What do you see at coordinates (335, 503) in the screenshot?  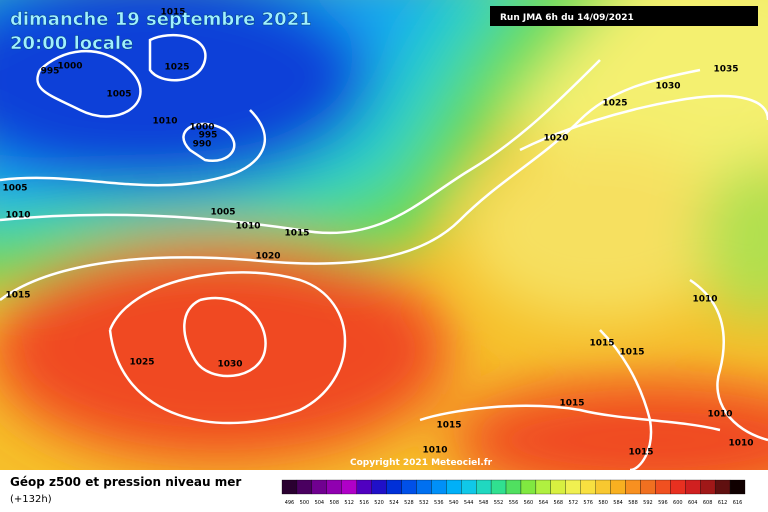 I see `colorbar-label: 508` at bounding box center [335, 503].